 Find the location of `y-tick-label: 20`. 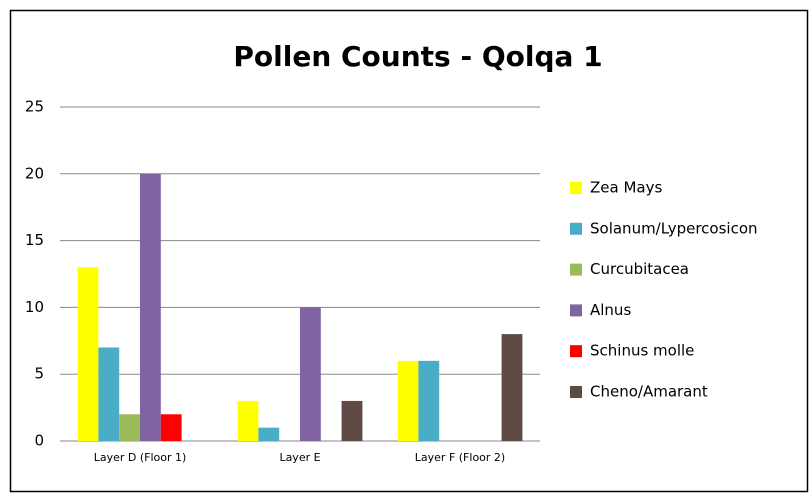

y-tick-label: 20 is located at coordinates (34, 173).